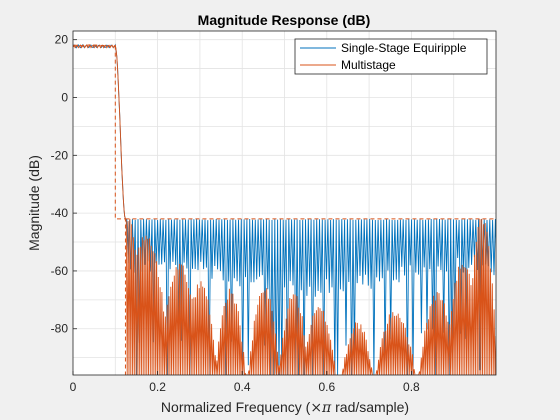 Image resolution: width=560 pixels, height=420 pixels. I want to click on legend-box, so click(391, 56).